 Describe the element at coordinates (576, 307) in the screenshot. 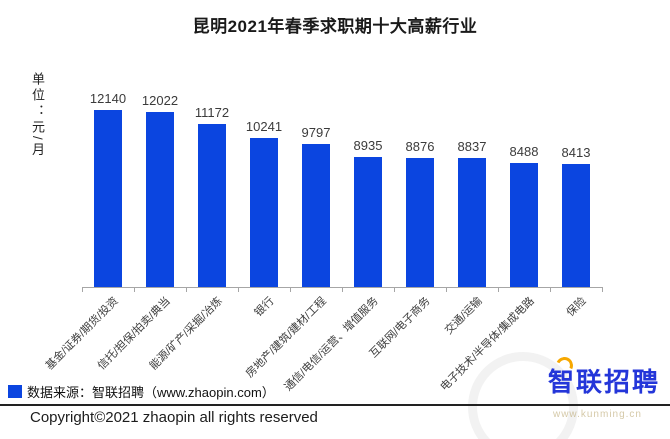

I see `category-label: 保险` at that location.